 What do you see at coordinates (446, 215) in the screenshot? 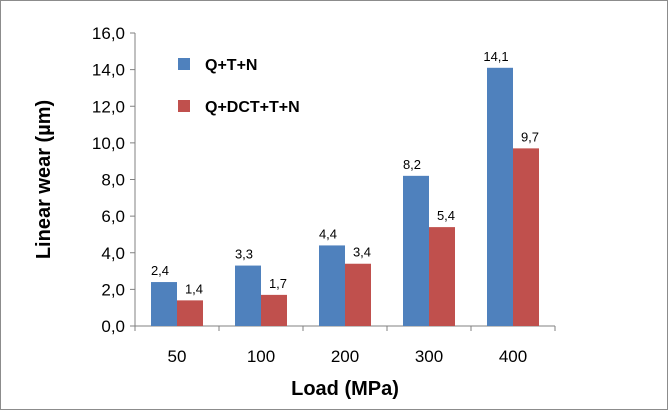
I see `data-label: 5,4` at bounding box center [446, 215].